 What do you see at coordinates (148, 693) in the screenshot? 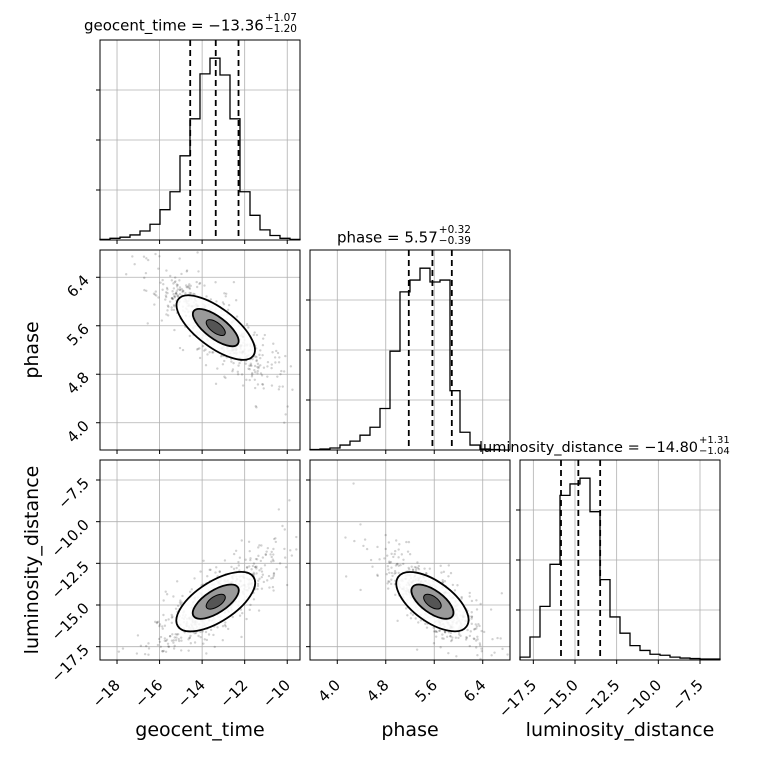
I see `x-tick-label-geocent-time: −16` at bounding box center [148, 693].